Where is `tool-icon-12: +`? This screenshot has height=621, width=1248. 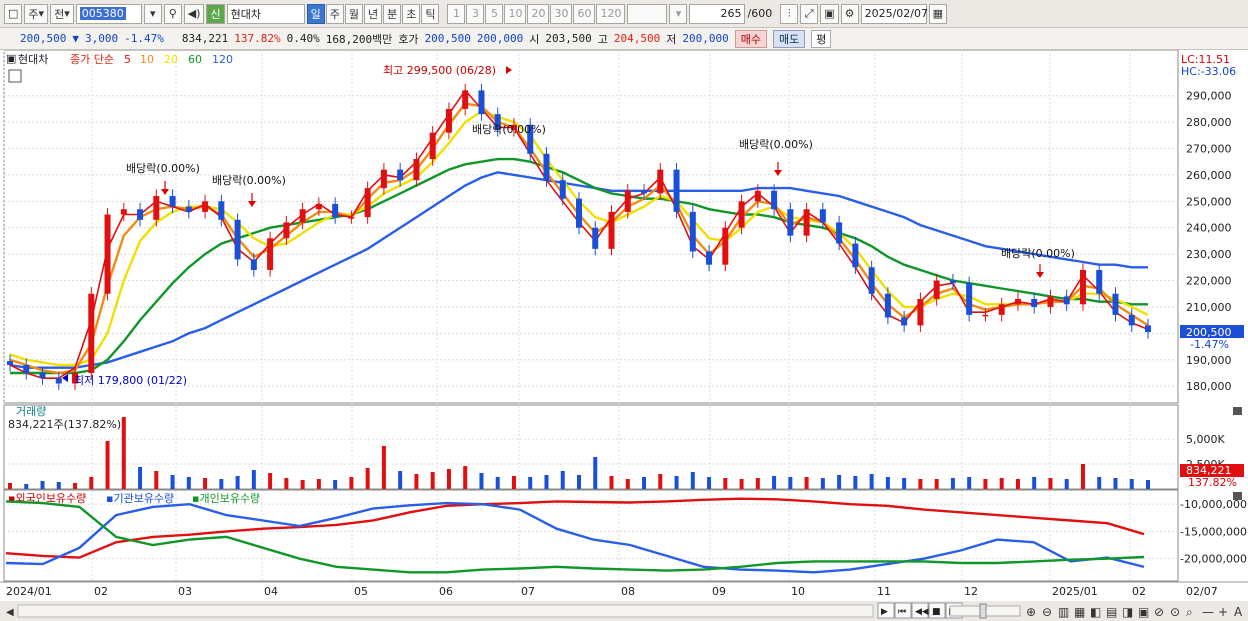 tool-icon-12: + is located at coordinates (1223, 612).